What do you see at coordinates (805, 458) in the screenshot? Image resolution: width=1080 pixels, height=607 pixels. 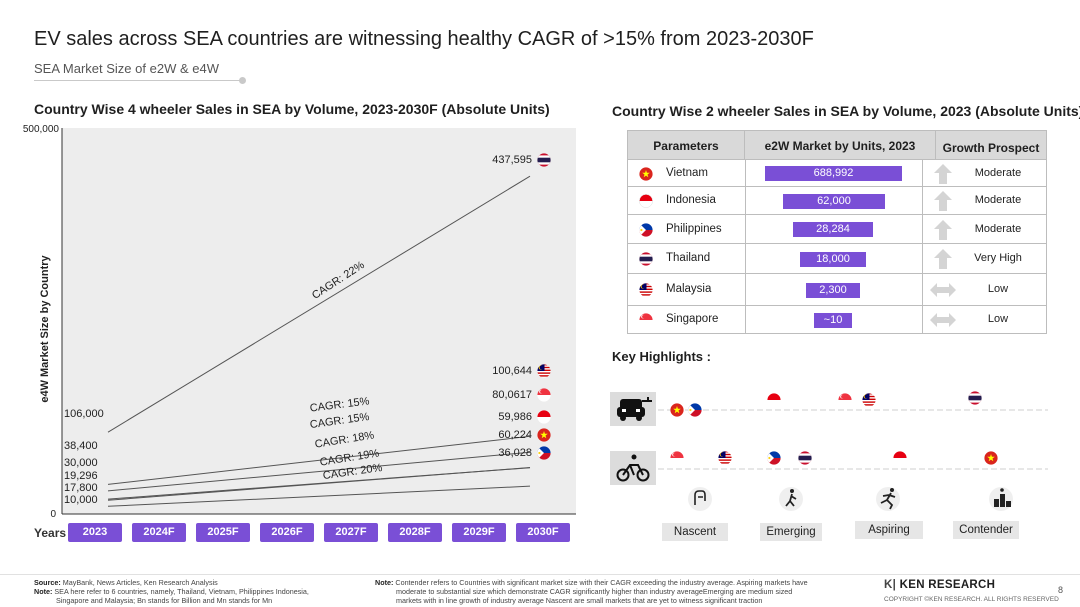 I see `bike-flag-thailand` at bounding box center [805, 458].